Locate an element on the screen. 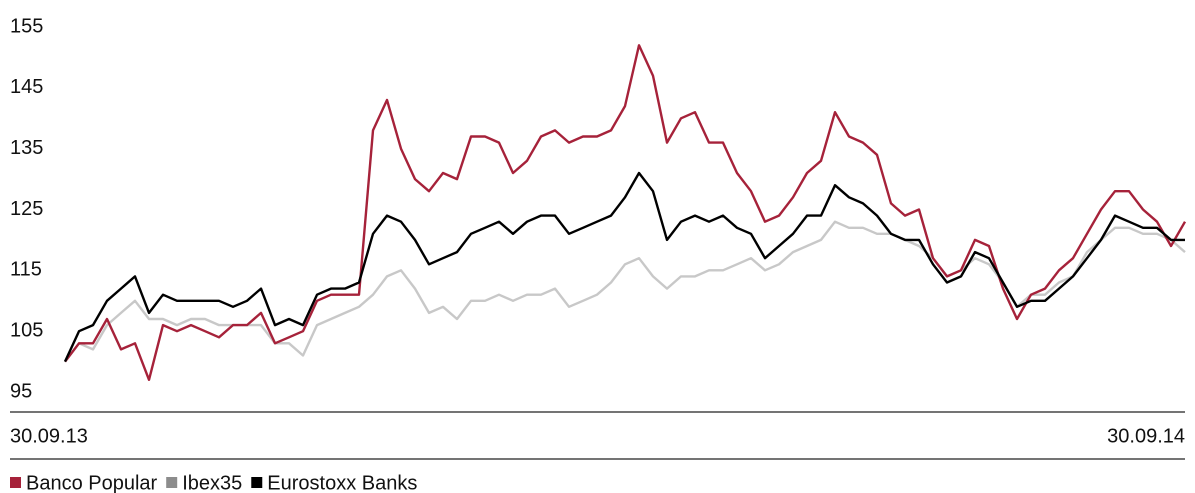 The image size is (1195, 493). y-tick-label: 125 is located at coordinates (26, 209).